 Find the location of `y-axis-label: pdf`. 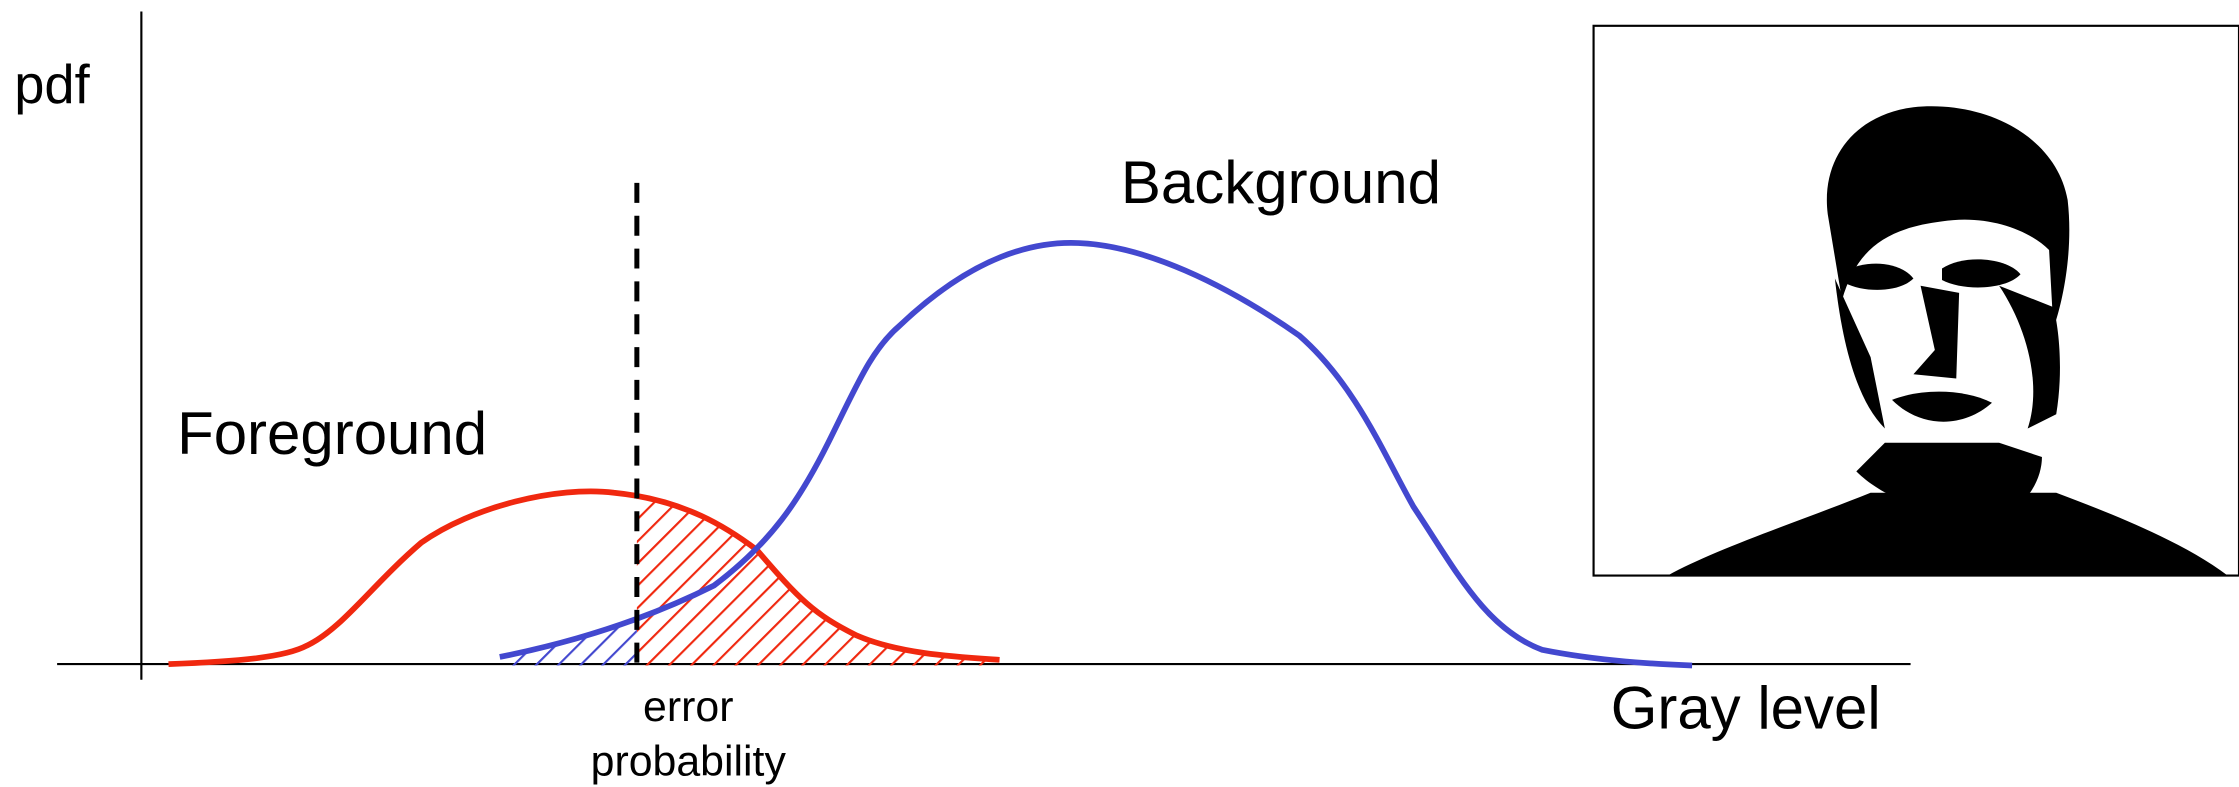

y-axis-label: pdf is located at coordinates (52, 85).